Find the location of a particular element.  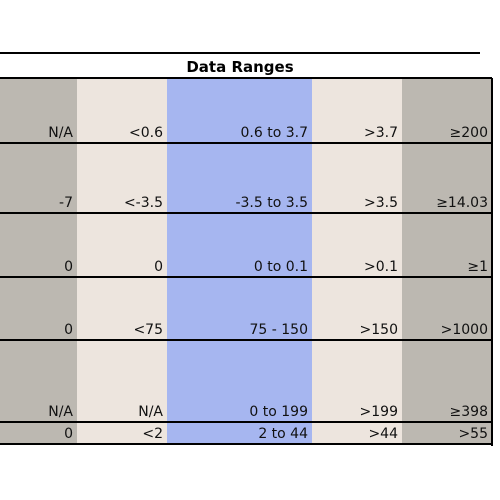

table-cell: ≥398 is located at coordinates (447, 381).